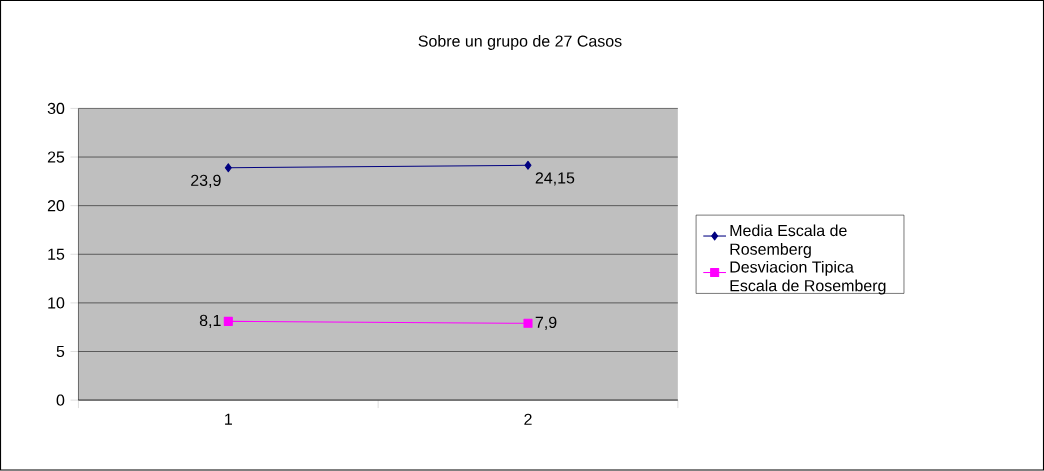 The width and height of the screenshot is (1044, 471). I want to click on data-label: 24,15, so click(555, 179).